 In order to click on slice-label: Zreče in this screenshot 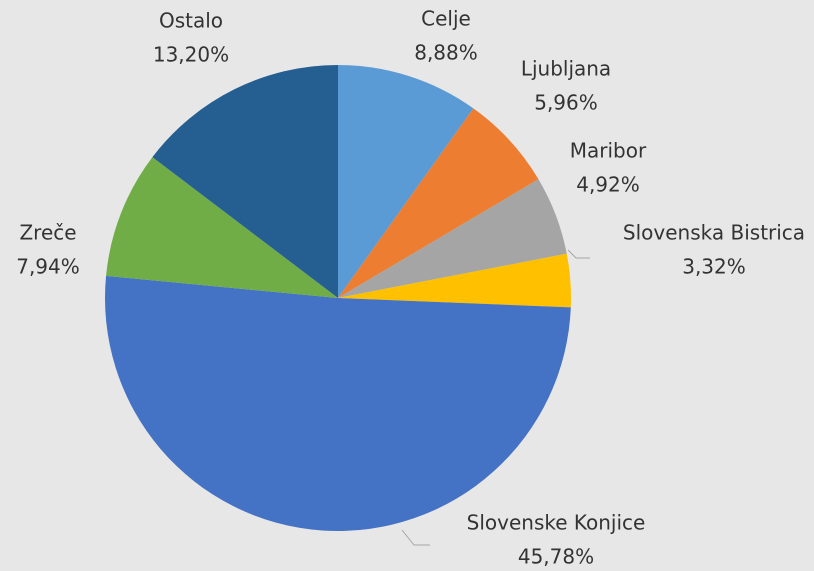, I will do `click(47, 233)`.